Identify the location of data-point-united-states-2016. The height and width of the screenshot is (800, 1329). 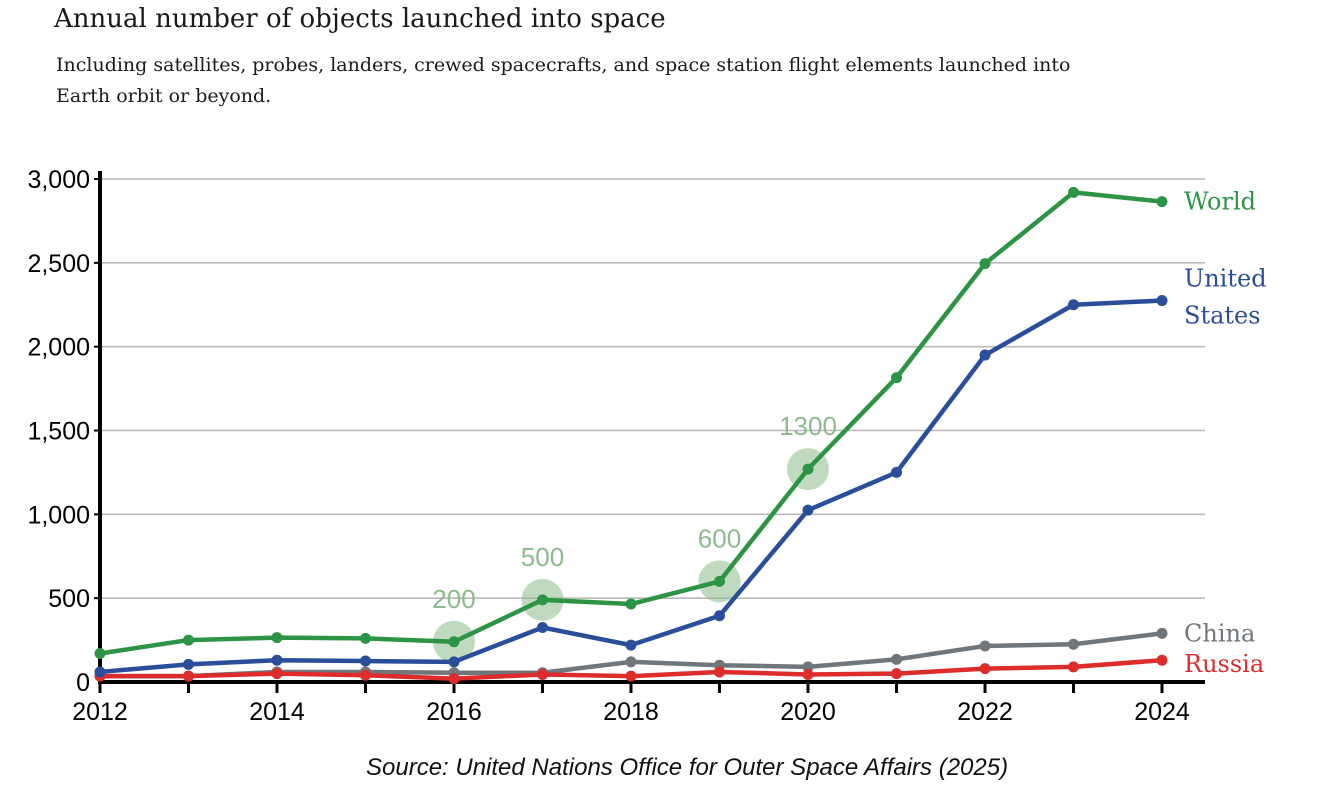
(454, 662).